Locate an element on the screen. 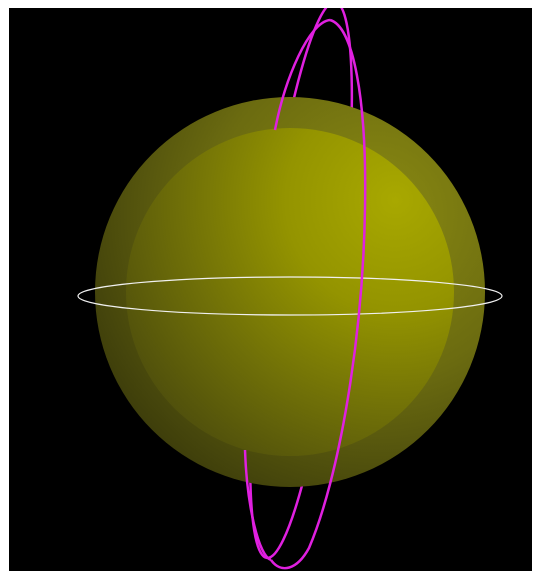 This screenshot has height=572, width=533. polar-orbit-bottom-arc is located at coordinates (257, 505).